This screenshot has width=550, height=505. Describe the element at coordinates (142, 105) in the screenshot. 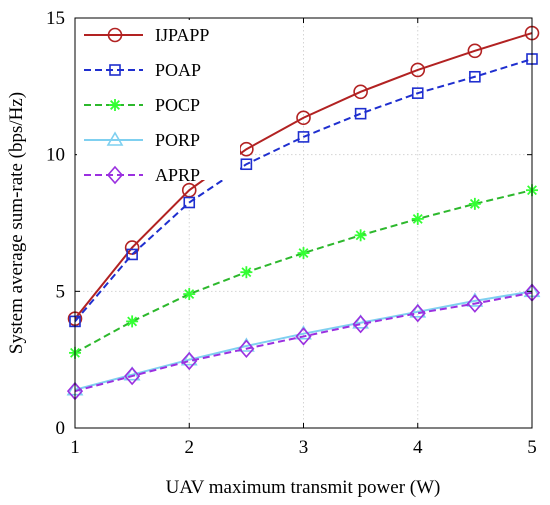

I see `legend-item: POCP` at that location.